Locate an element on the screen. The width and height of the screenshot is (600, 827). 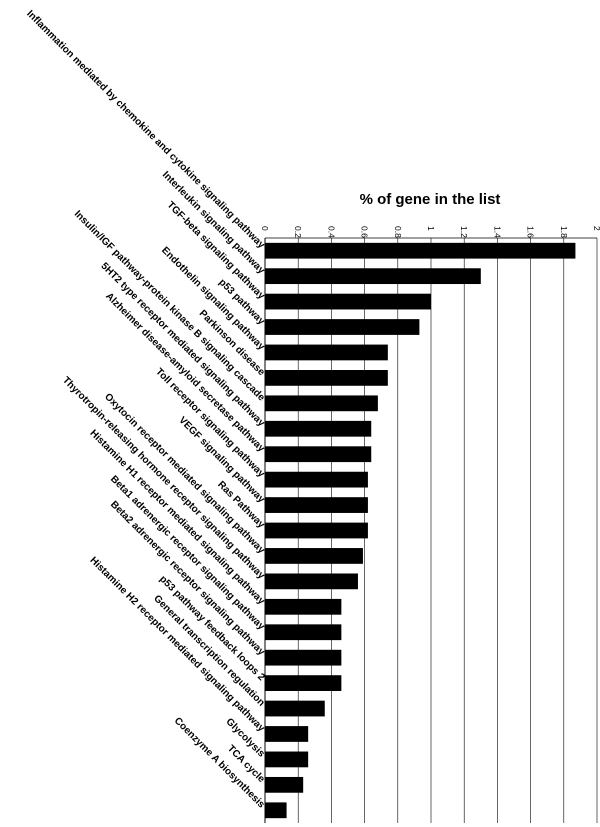
x-tick-label: 0.6 is located at coordinates (365, 232).